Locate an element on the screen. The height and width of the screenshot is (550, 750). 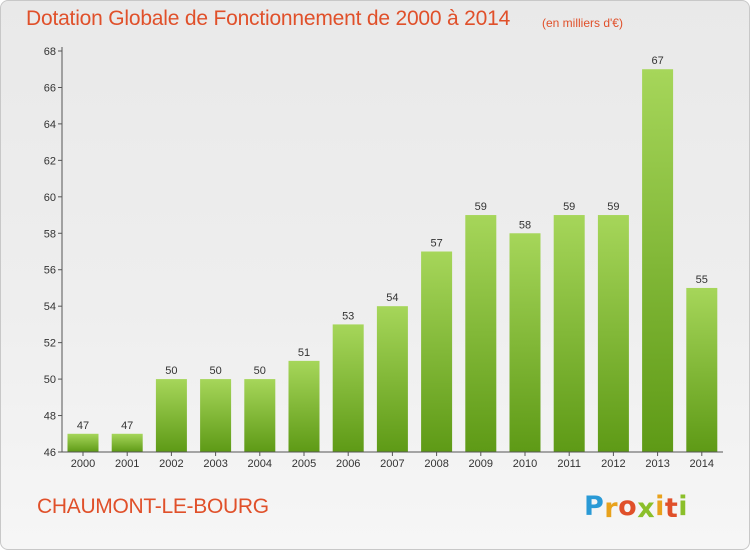
y-tick-label: 68 is located at coordinates (50, 52).